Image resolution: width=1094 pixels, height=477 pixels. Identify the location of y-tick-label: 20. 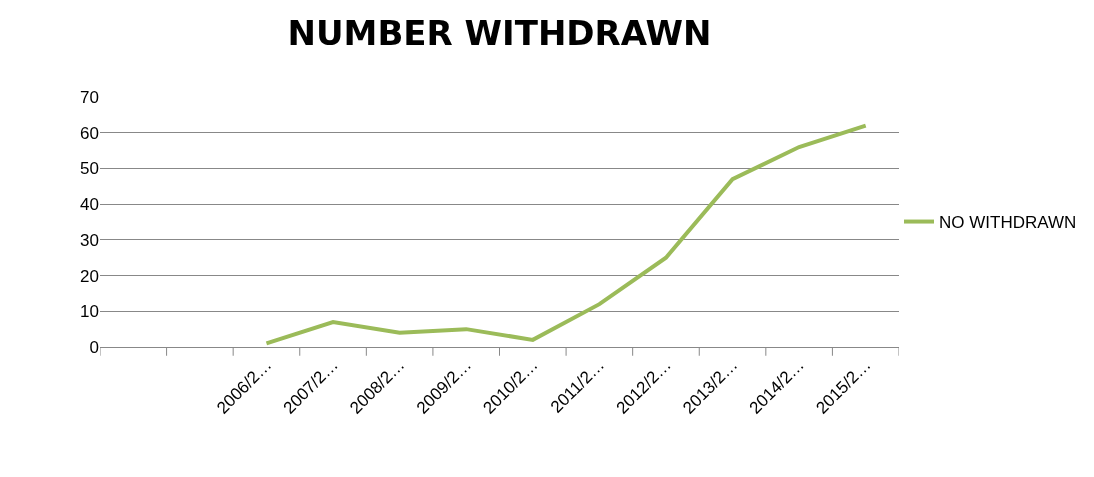
(89, 276).